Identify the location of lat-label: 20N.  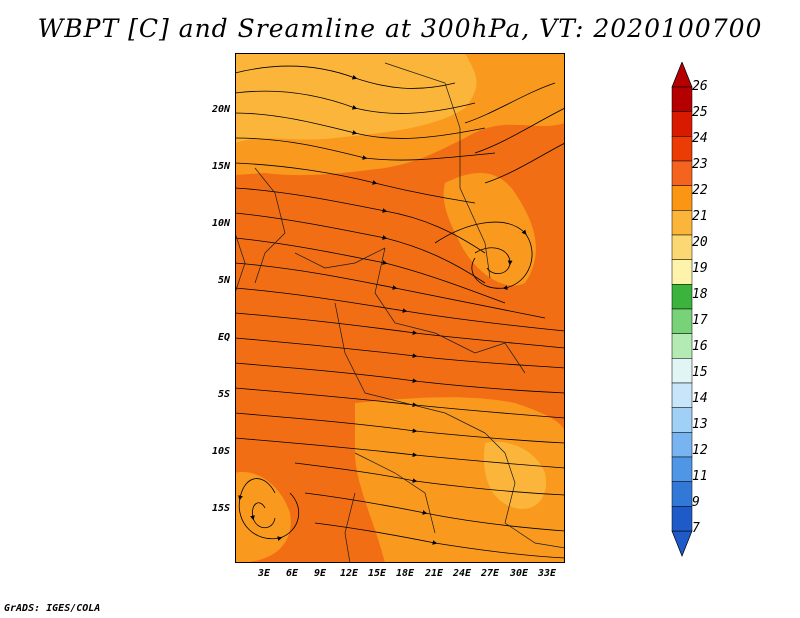
(220, 109).